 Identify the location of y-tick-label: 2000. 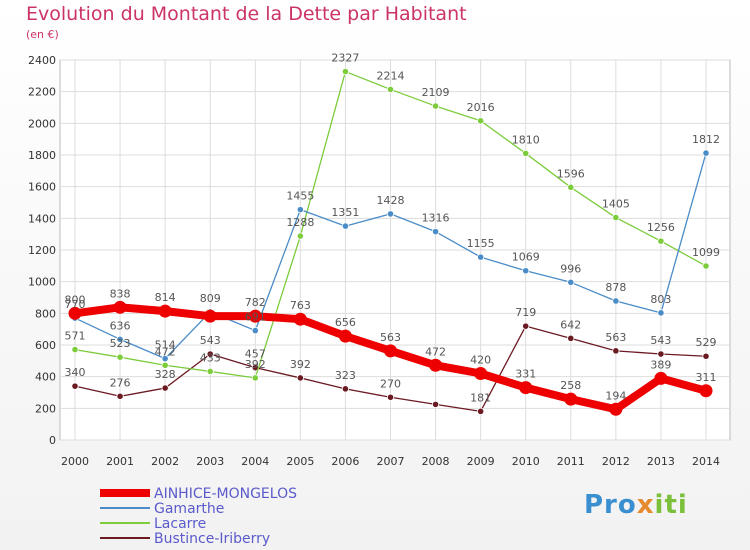
(42, 123).